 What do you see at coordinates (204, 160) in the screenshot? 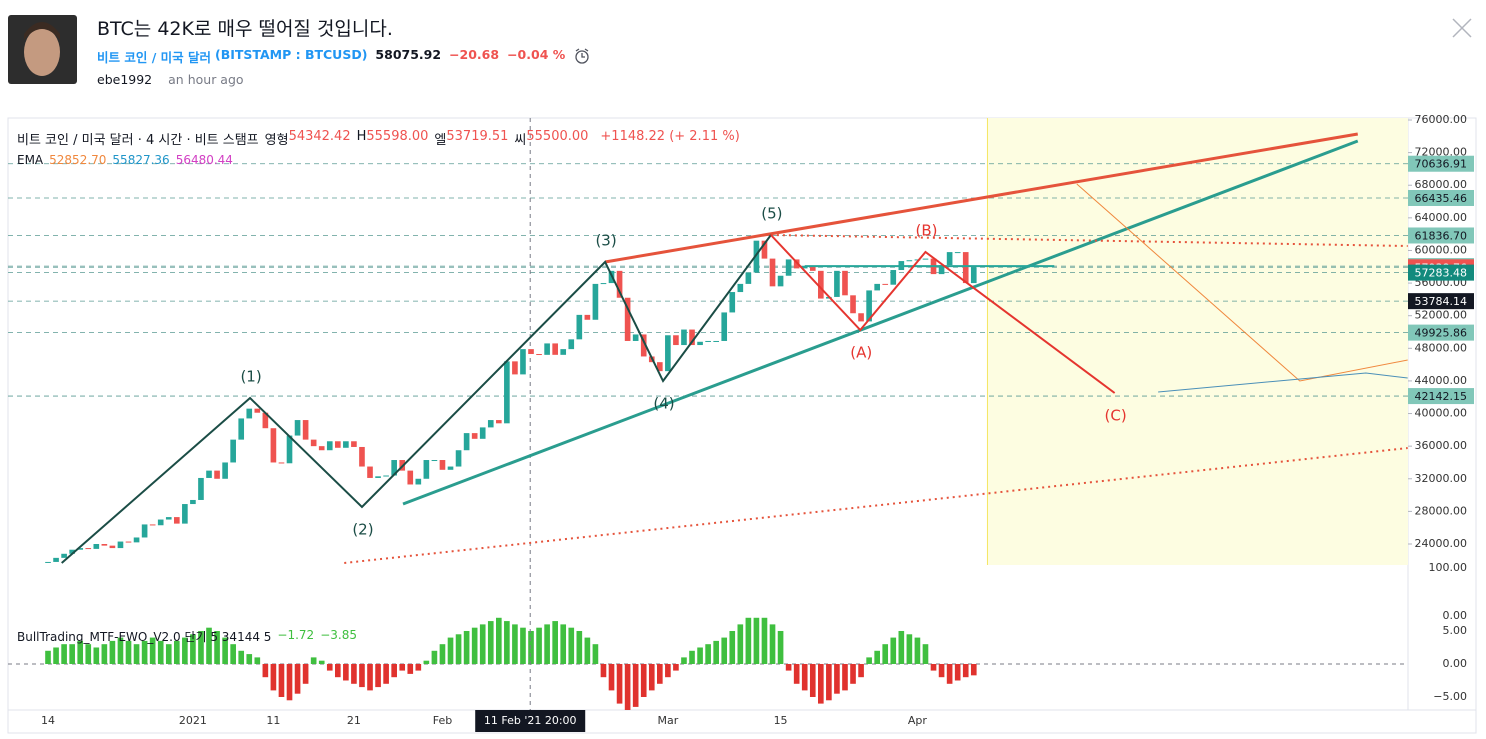
I see `ema-value: 56480.44` at bounding box center [204, 160].